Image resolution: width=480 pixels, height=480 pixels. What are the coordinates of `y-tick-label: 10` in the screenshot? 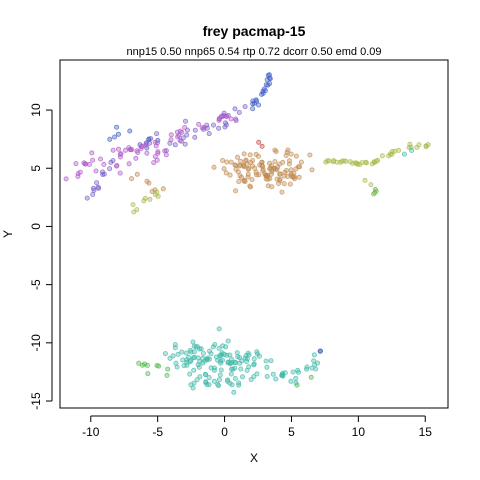 It's located at (36, 110).